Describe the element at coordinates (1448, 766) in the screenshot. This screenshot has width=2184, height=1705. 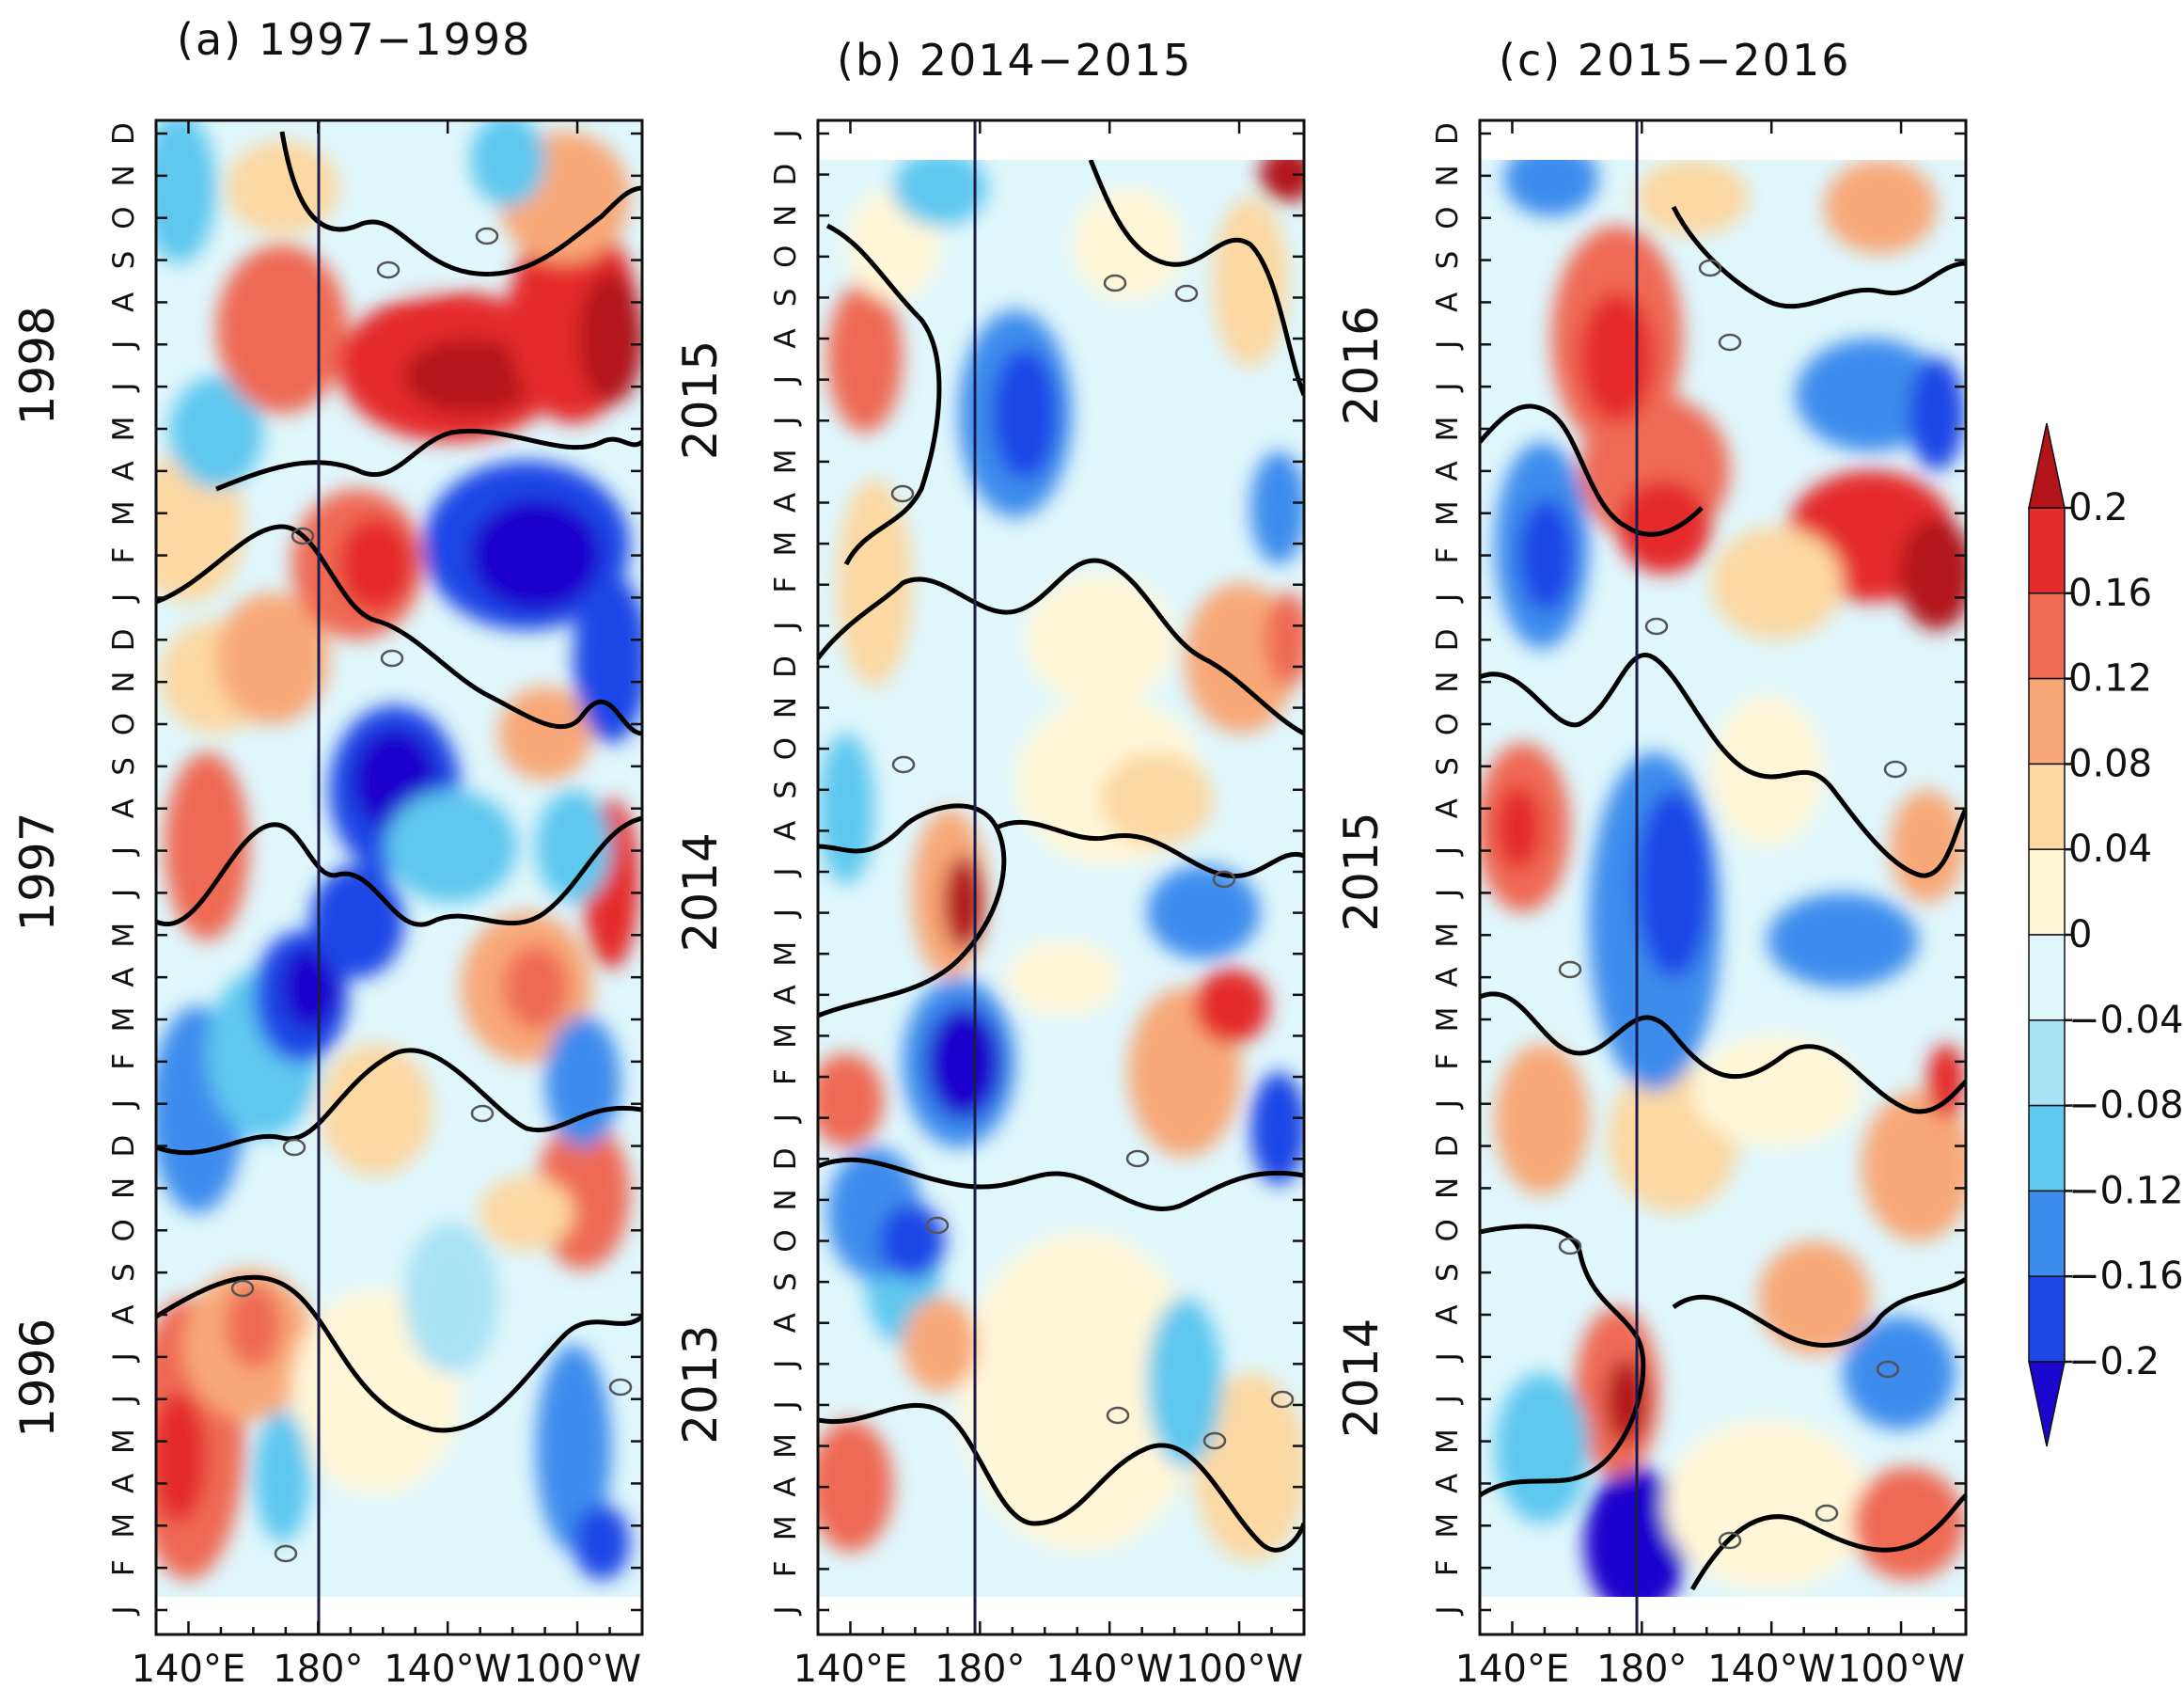
I see `month-tick-label: S` at that location.